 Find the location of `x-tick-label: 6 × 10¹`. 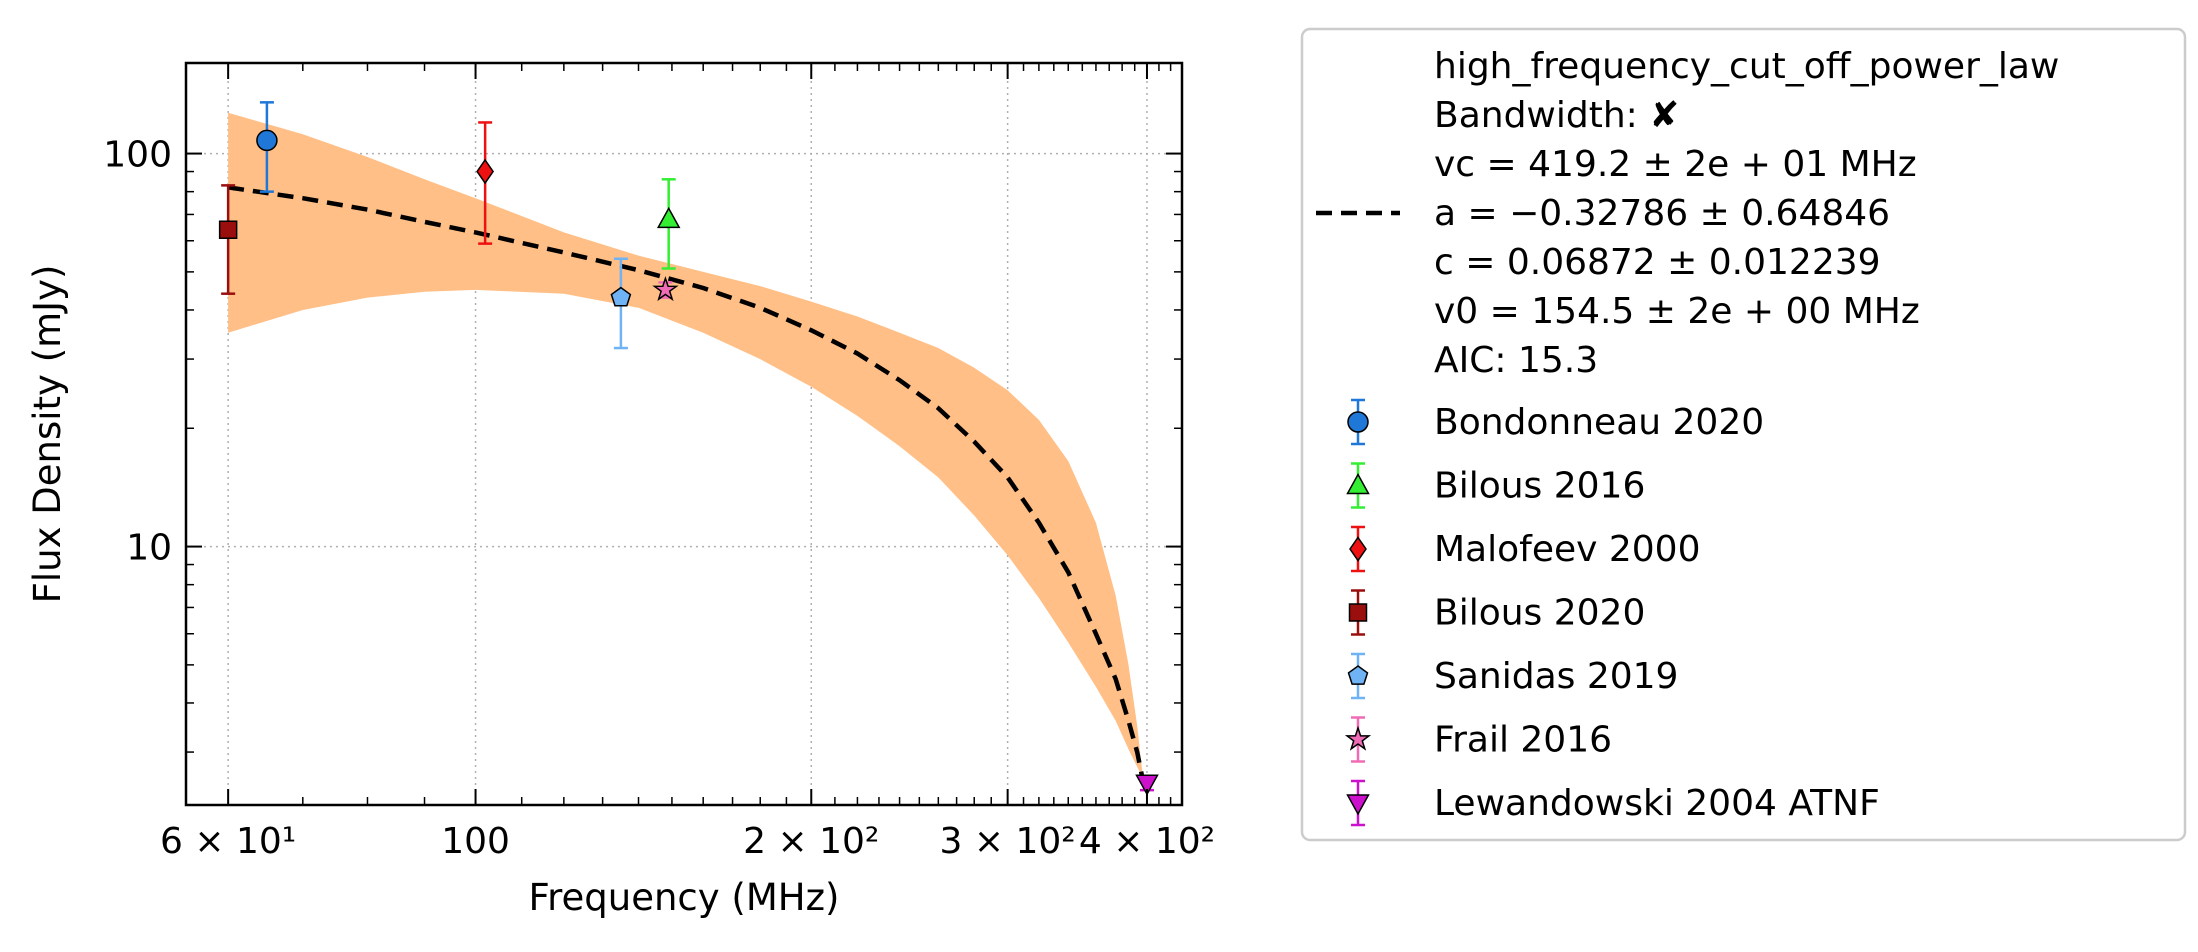

x-tick-label: 6 × 10¹ is located at coordinates (228, 841).